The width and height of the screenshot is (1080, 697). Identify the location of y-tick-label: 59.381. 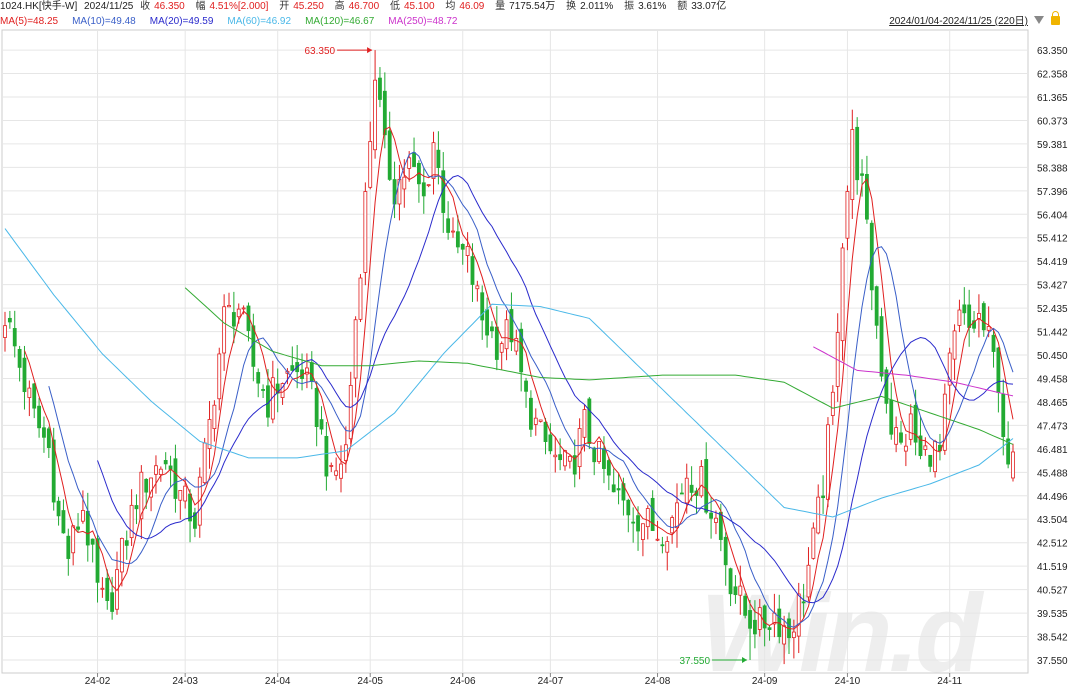
(1052, 145).